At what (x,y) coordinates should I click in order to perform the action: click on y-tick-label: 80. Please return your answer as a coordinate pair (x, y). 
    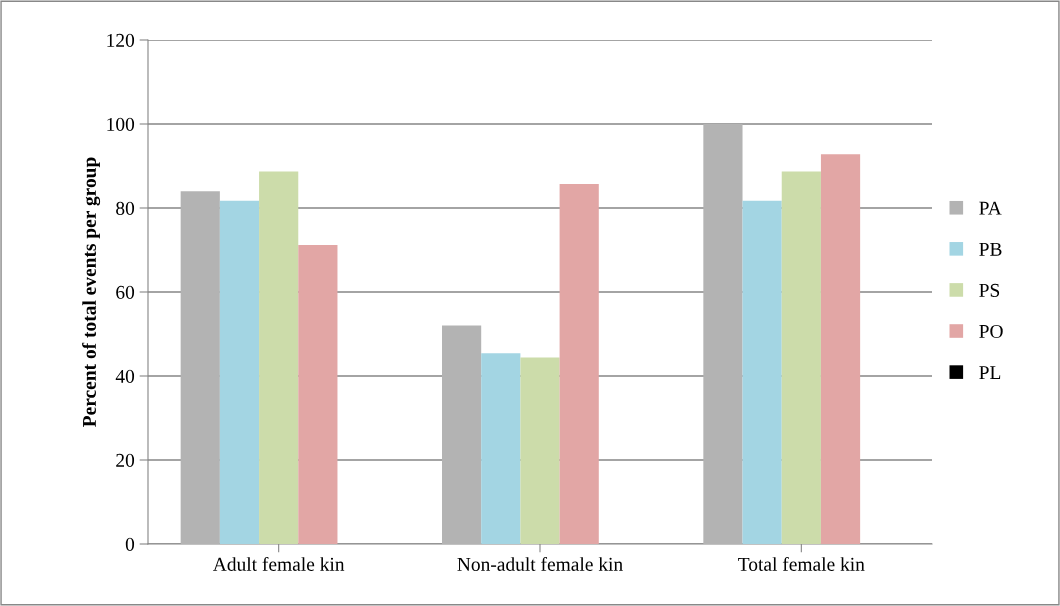
    Looking at the image, I should click on (125, 208).